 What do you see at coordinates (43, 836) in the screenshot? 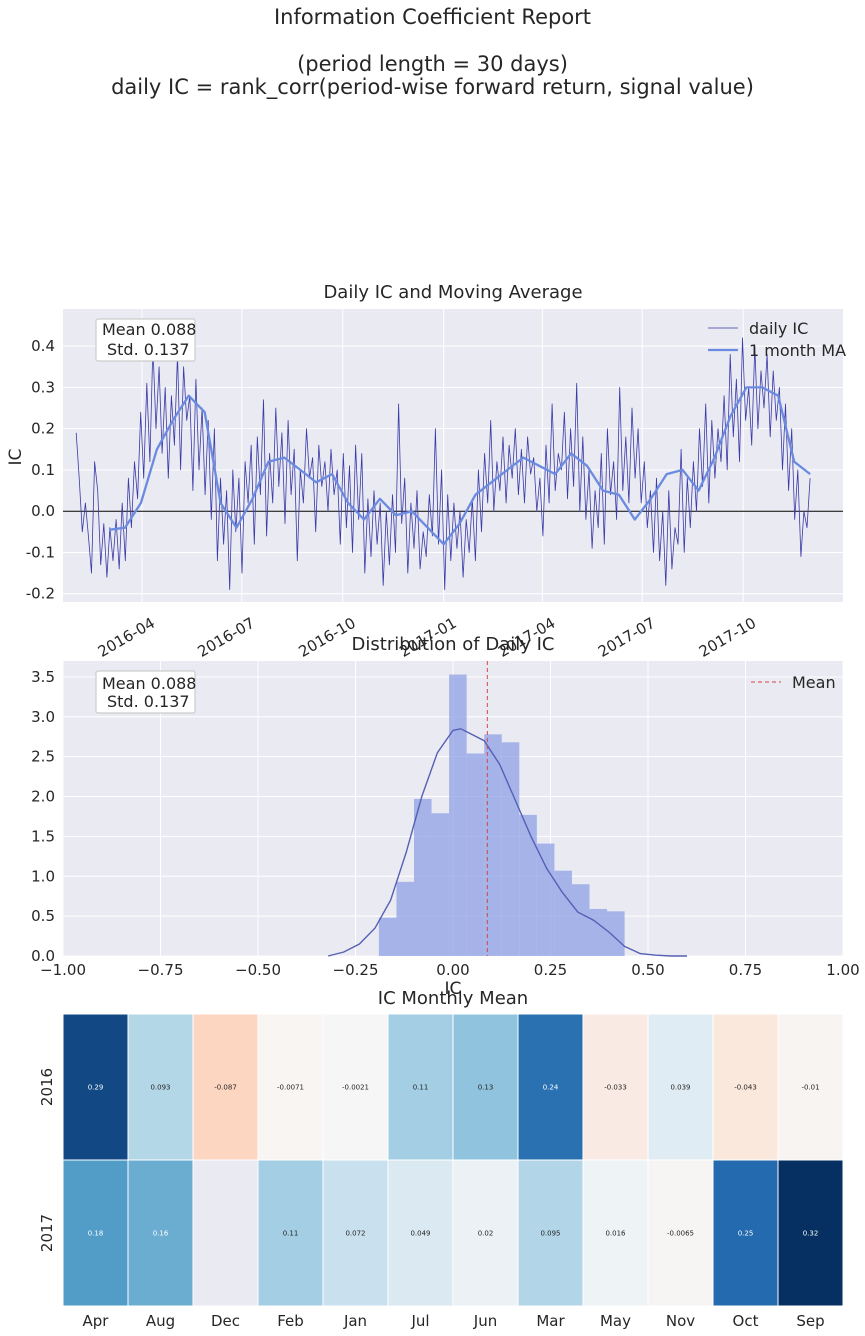
I see `y-tick-label: 1.5` at bounding box center [43, 836].